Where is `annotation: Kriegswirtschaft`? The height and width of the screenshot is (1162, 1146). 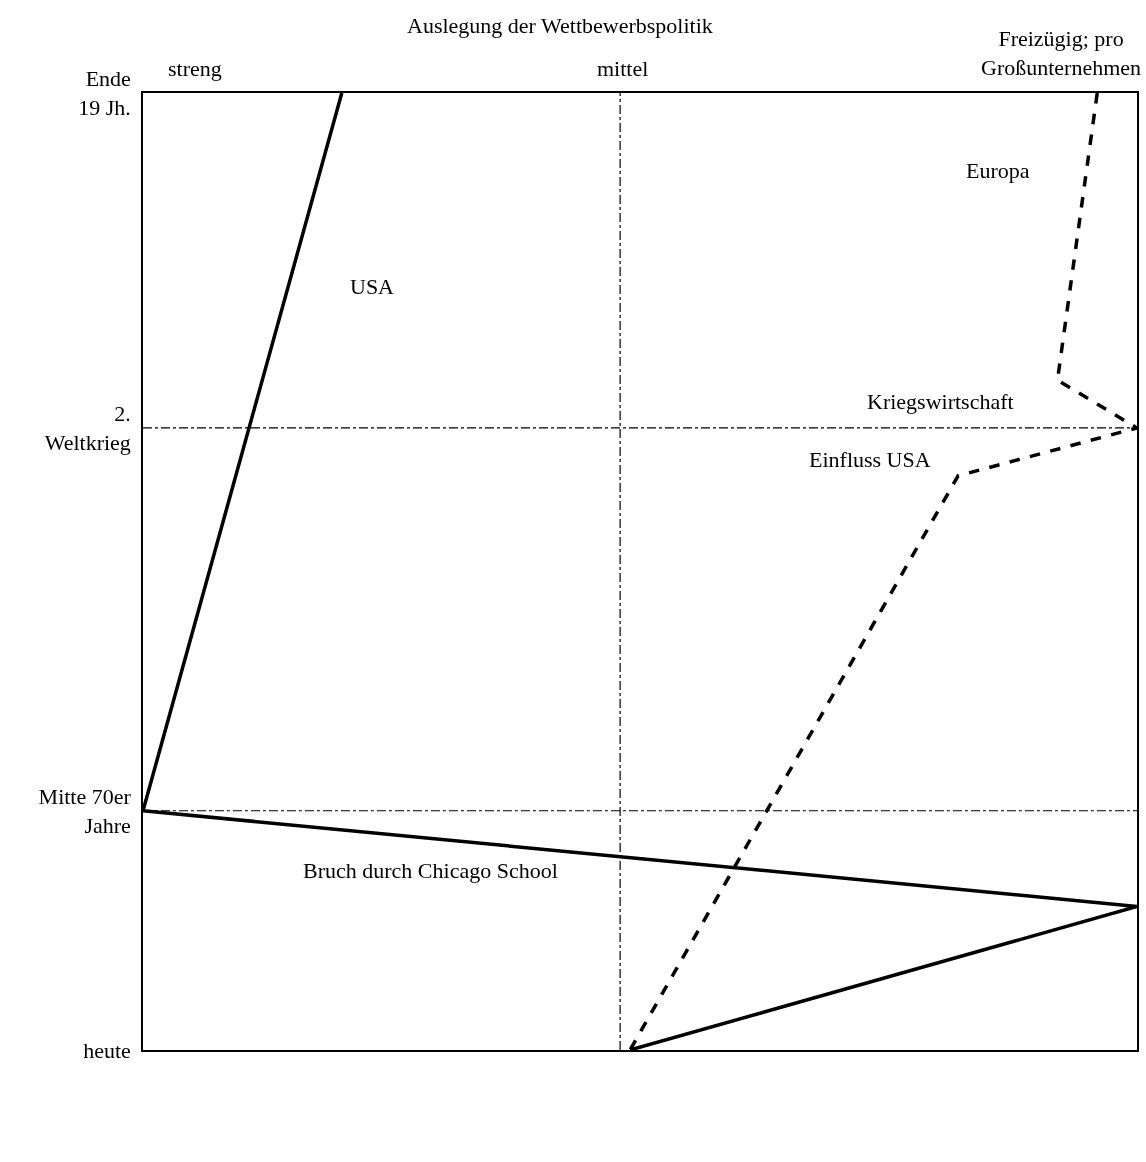
annotation: Kriegswirtschaft is located at coordinates (940, 401).